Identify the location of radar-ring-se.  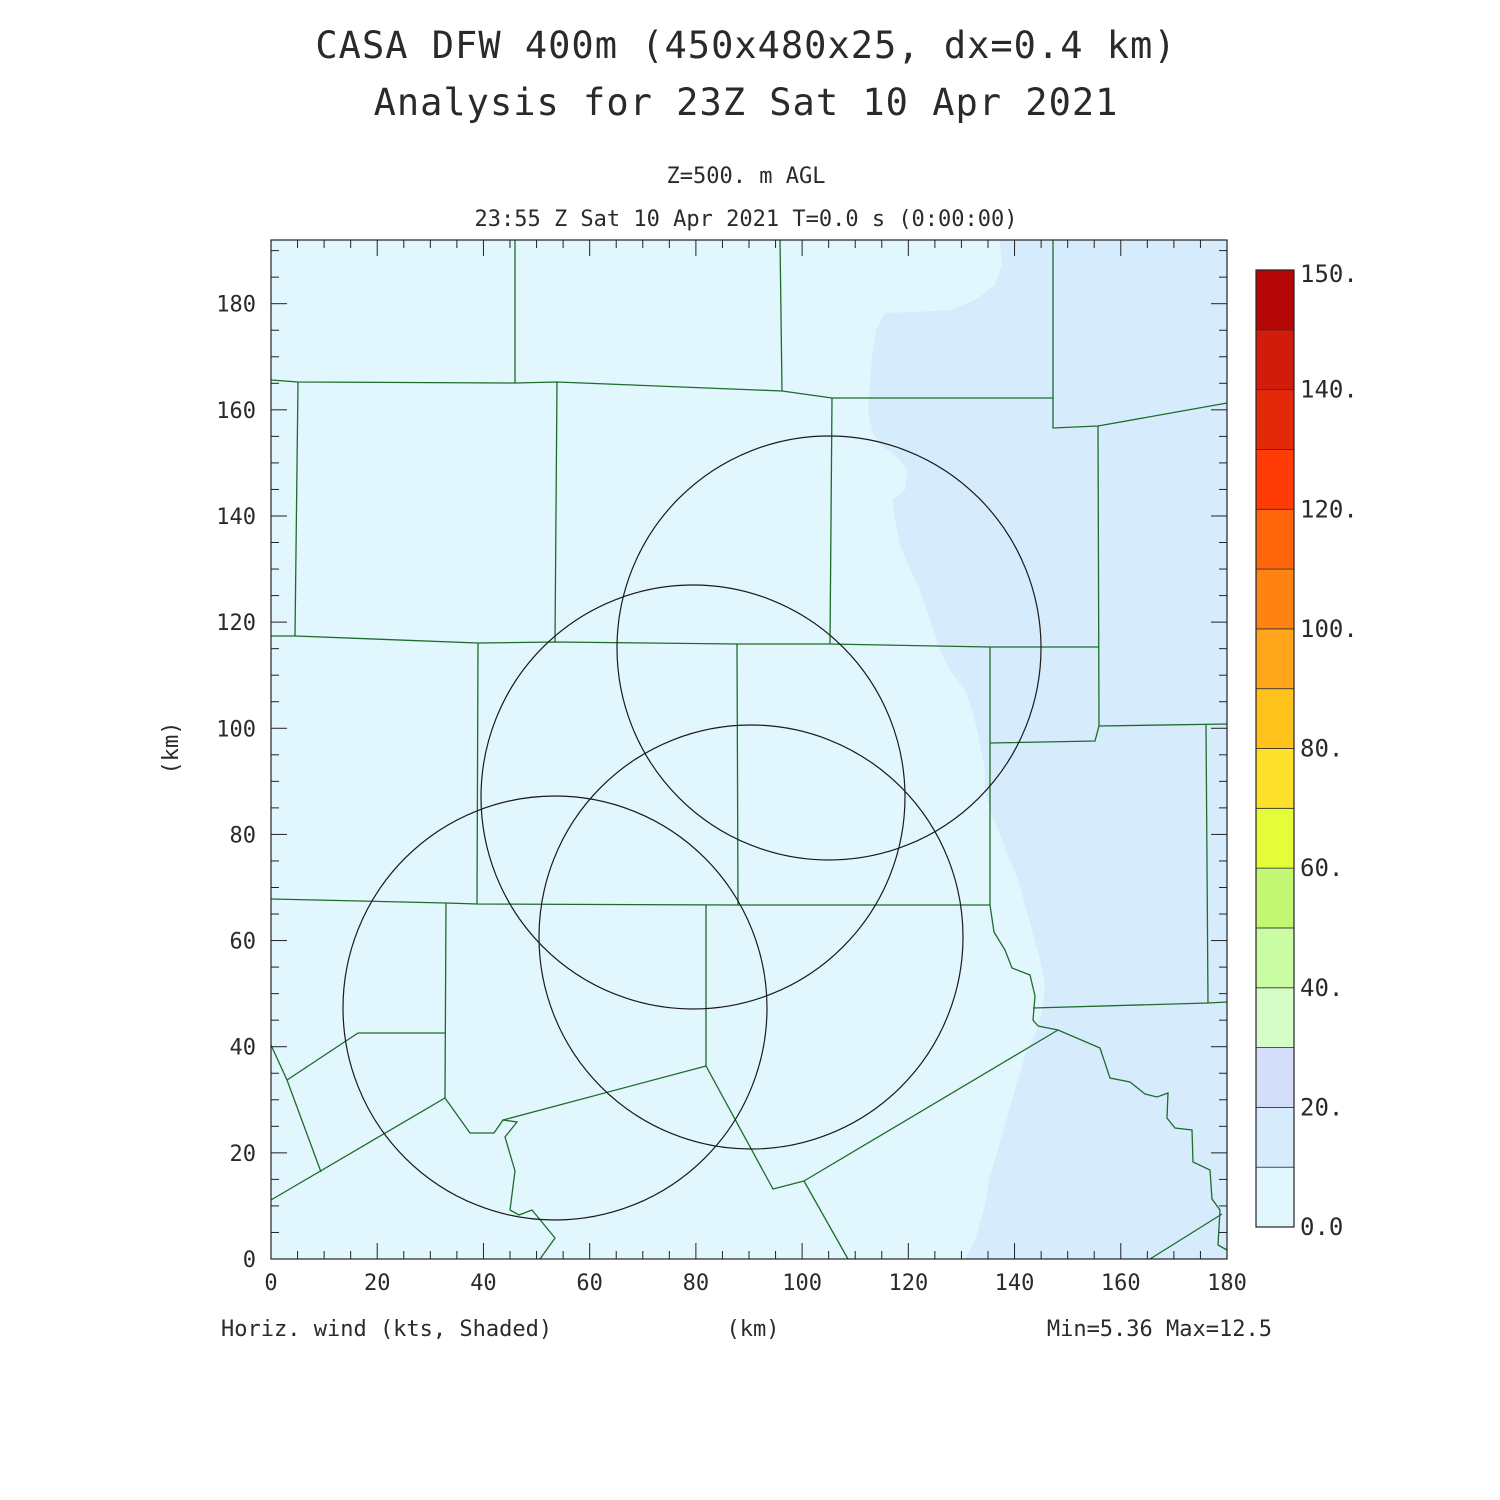
(751, 937).